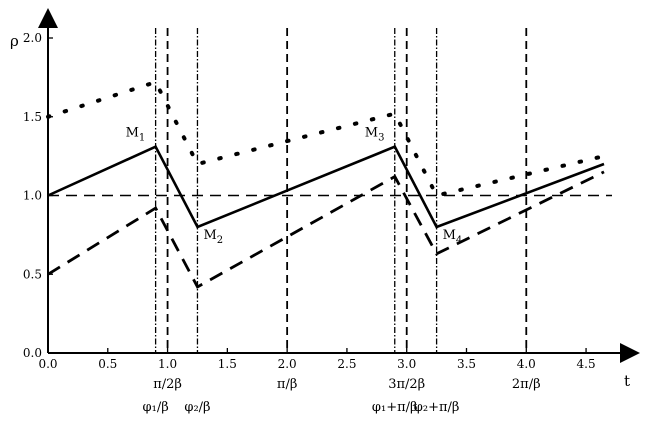 The image size is (655, 437). I want to click on point-label: M1, so click(136, 135).